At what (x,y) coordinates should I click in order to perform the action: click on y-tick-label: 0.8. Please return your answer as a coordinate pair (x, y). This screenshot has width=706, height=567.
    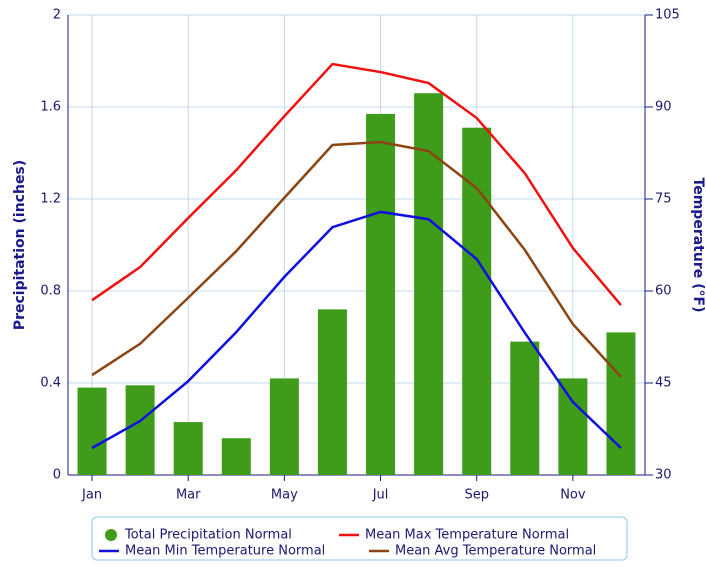
    Looking at the image, I should click on (50, 291).